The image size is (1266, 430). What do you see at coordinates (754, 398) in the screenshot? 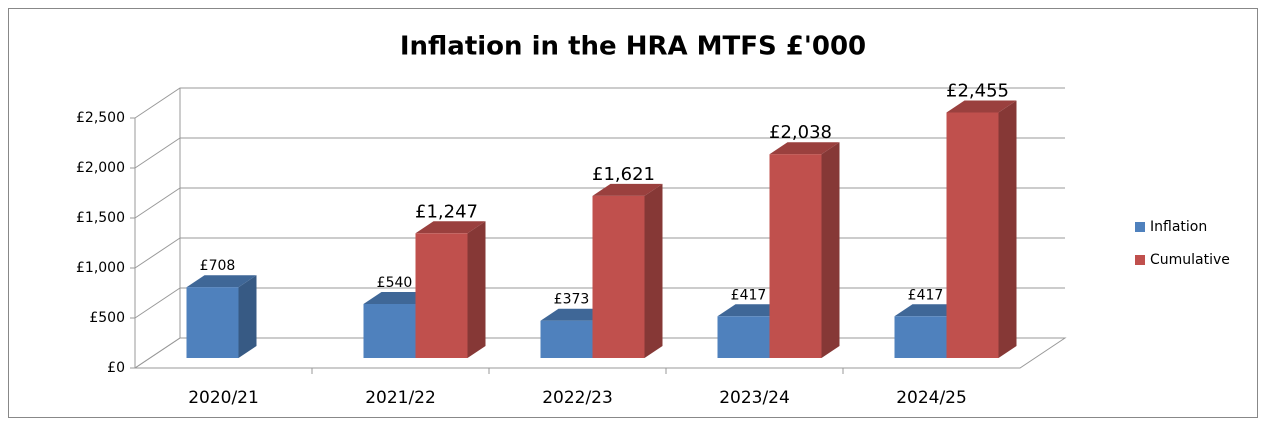
I see `x-tick-label: 2023/24` at bounding box center [754, 398].